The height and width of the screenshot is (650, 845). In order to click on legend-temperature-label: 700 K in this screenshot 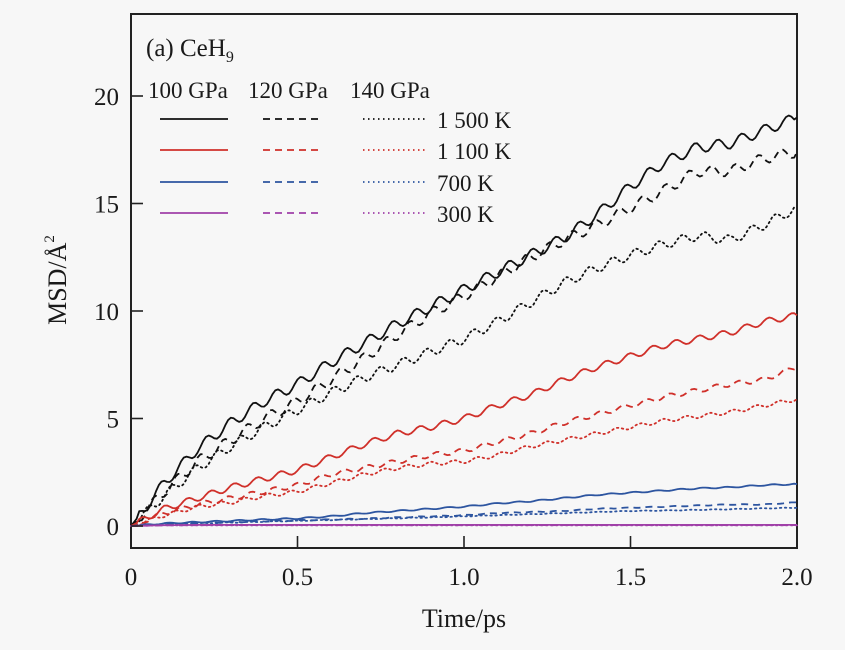, I will do `click(465, 183)`.